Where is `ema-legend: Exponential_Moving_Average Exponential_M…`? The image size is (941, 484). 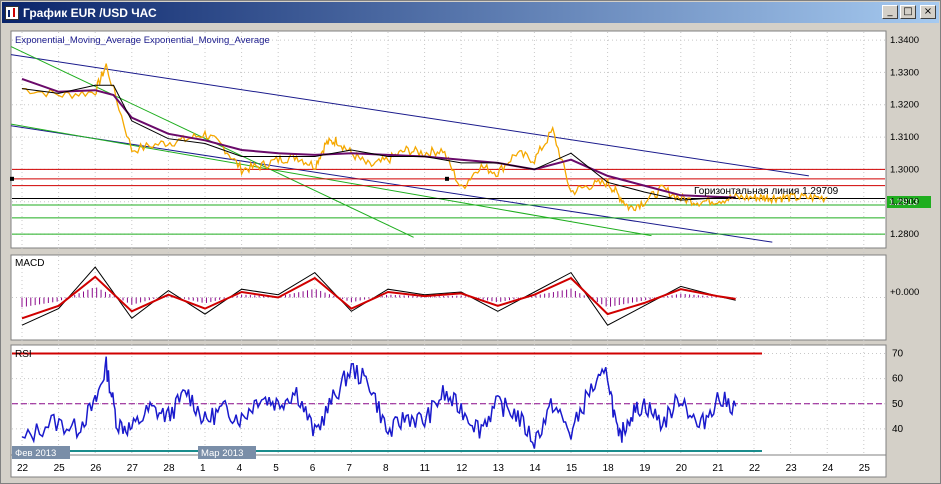 ema-legend: Exponential_Moving_Average Exponential_M… is located at coordinates (142, 40).